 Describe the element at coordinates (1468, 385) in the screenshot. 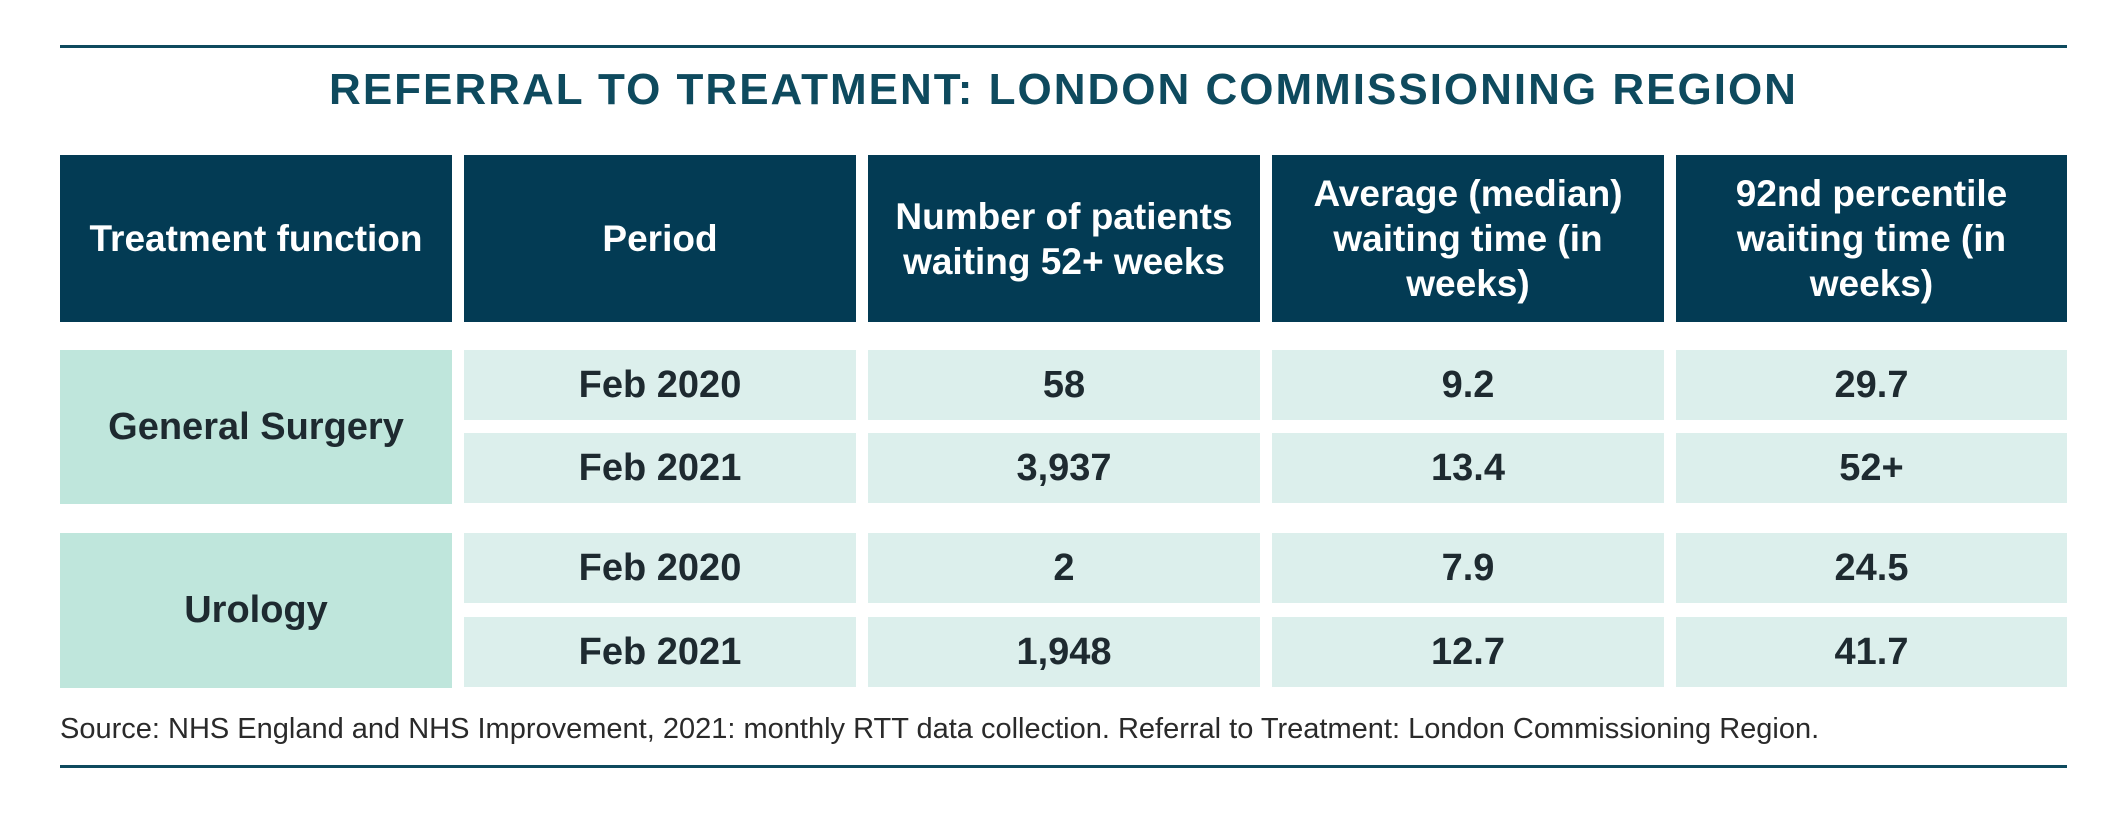

I see `median-wait-cell: 9.2` at that location.